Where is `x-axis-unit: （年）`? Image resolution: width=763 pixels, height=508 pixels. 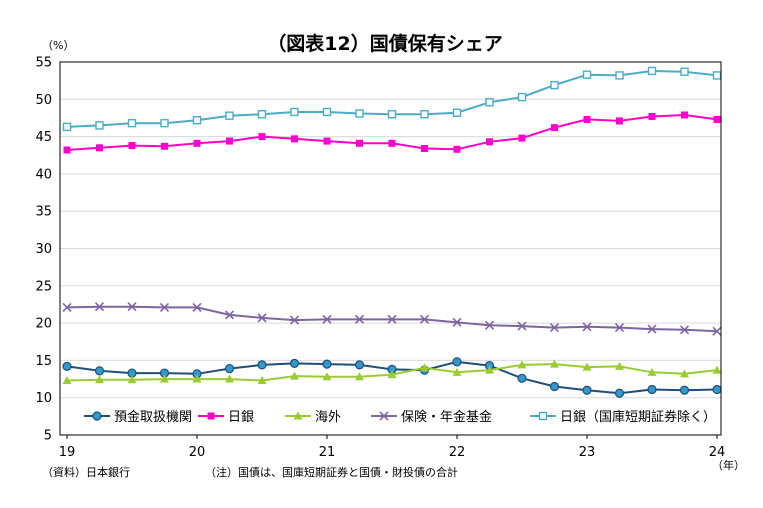
x-axis-unit: （年） is located at coordinates (728, 465).